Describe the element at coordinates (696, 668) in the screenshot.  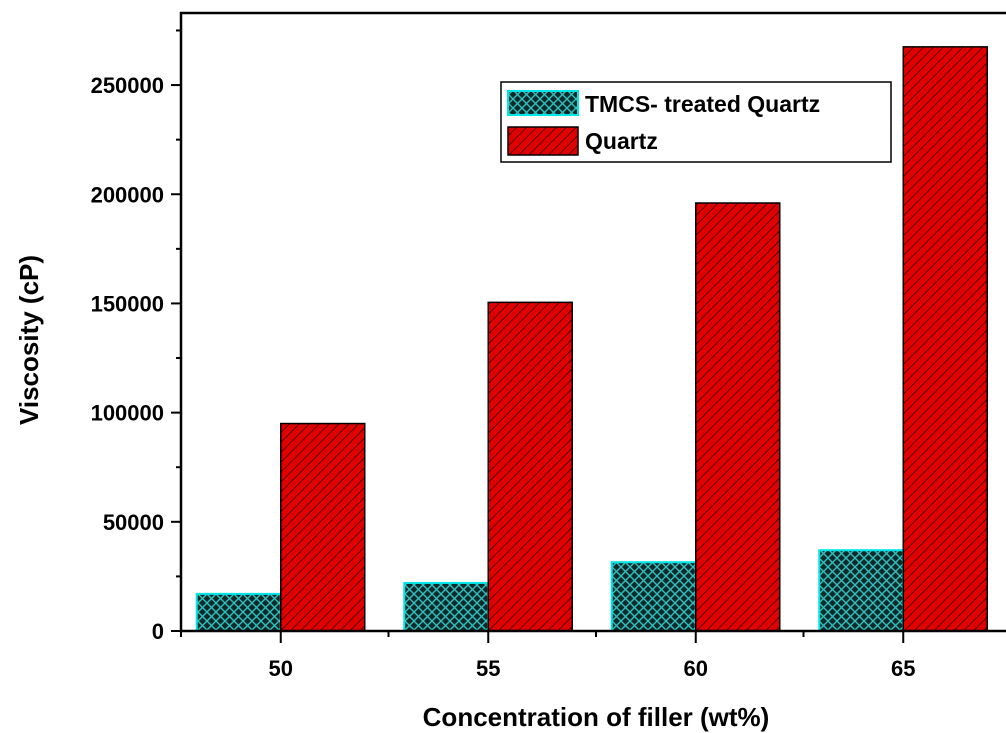
I see `x-tick-label: 60` at that location.